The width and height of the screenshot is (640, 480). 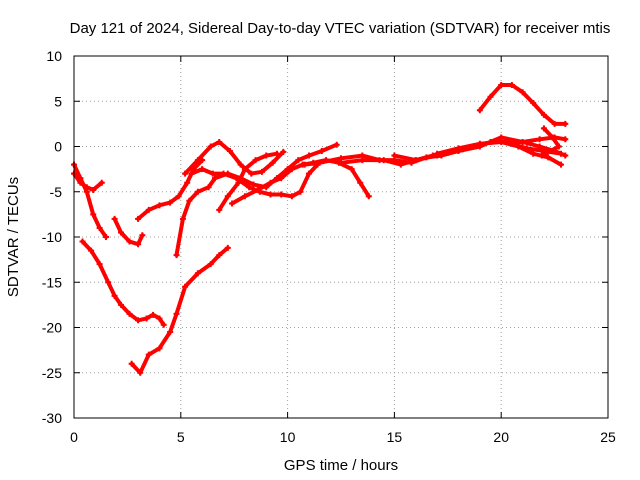 What do you see at coordinates (52, 237) in the screenshot?
I see `y-tick-label: -10` at bounding box center [52, 237].